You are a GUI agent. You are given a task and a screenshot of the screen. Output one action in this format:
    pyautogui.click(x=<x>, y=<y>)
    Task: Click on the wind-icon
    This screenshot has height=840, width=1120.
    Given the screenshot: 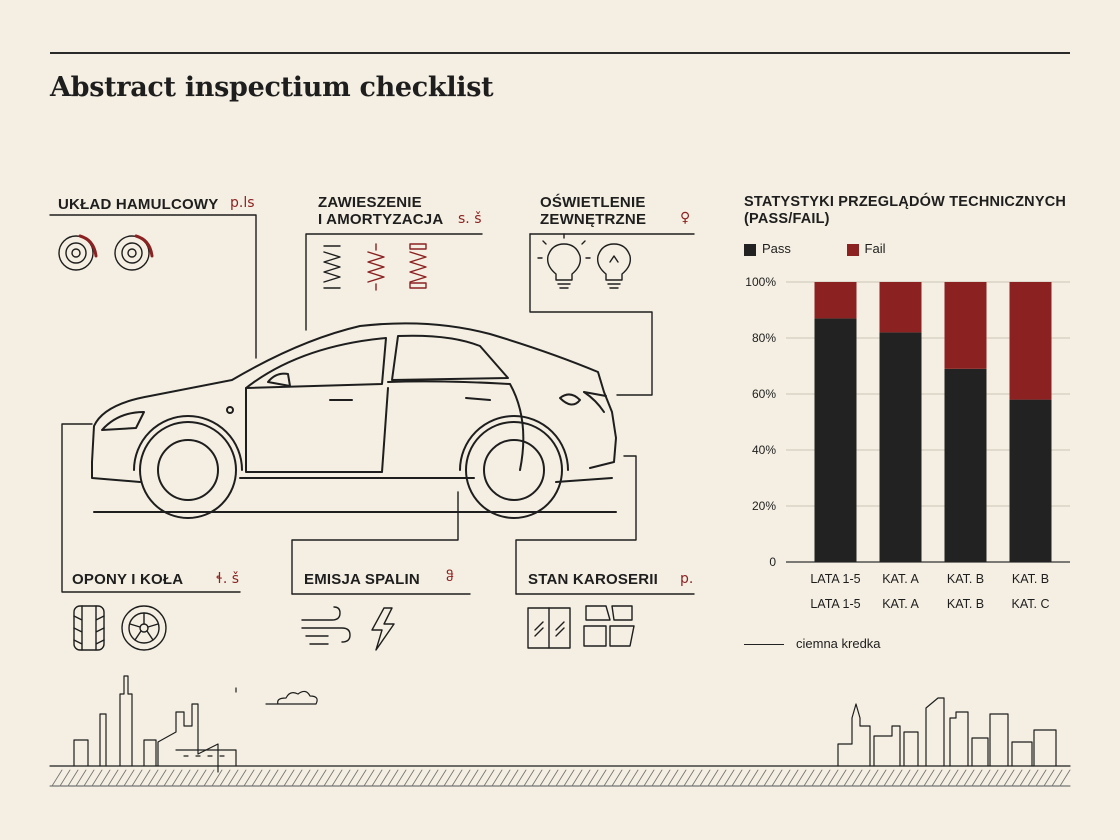 What is the action you would take?
    pyautogui.click(x=326, y=625)
    